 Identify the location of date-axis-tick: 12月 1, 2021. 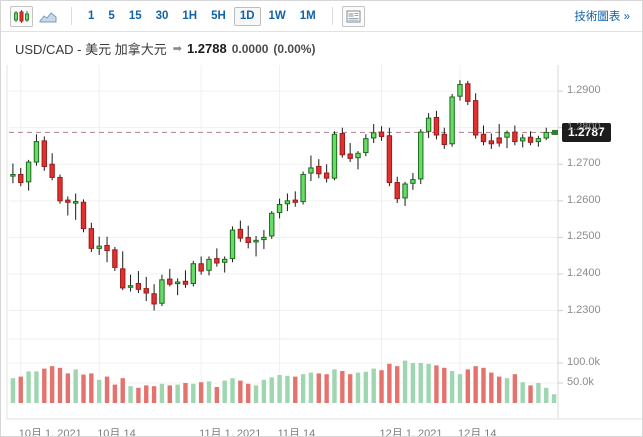
(411, 432).